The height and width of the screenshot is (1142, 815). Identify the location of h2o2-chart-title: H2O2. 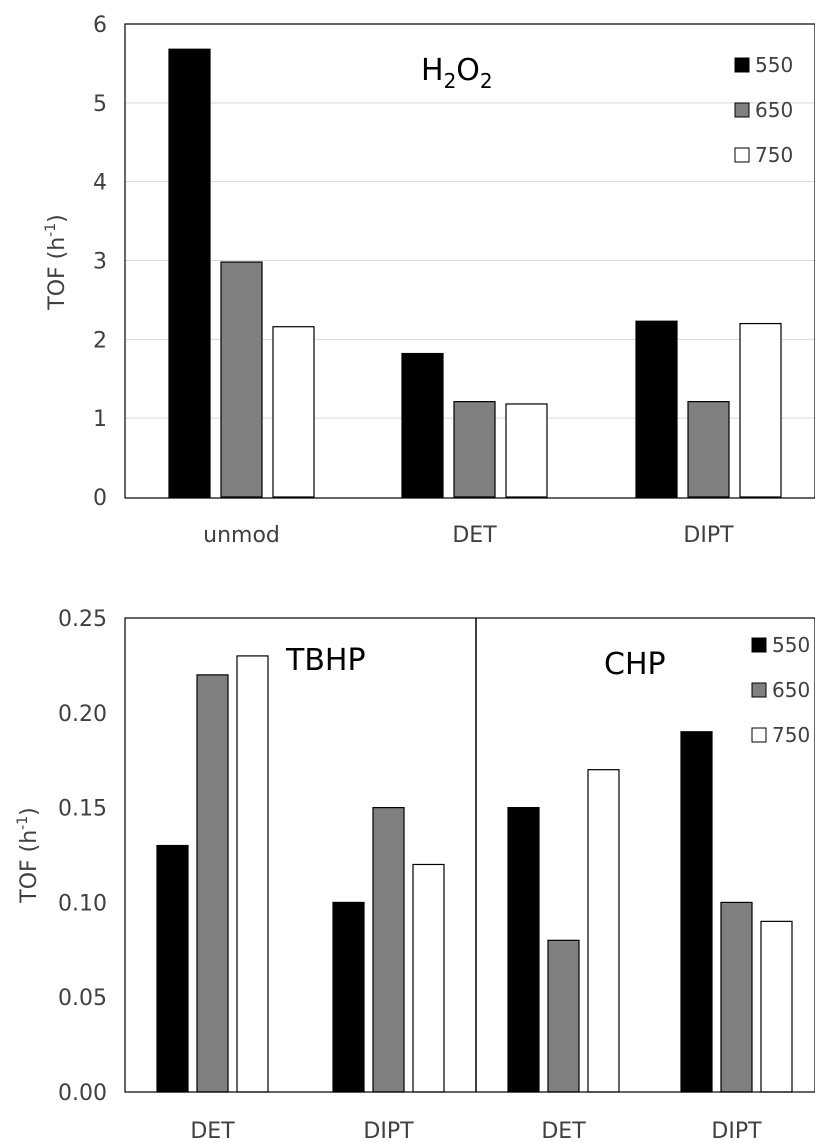
(457, 73).